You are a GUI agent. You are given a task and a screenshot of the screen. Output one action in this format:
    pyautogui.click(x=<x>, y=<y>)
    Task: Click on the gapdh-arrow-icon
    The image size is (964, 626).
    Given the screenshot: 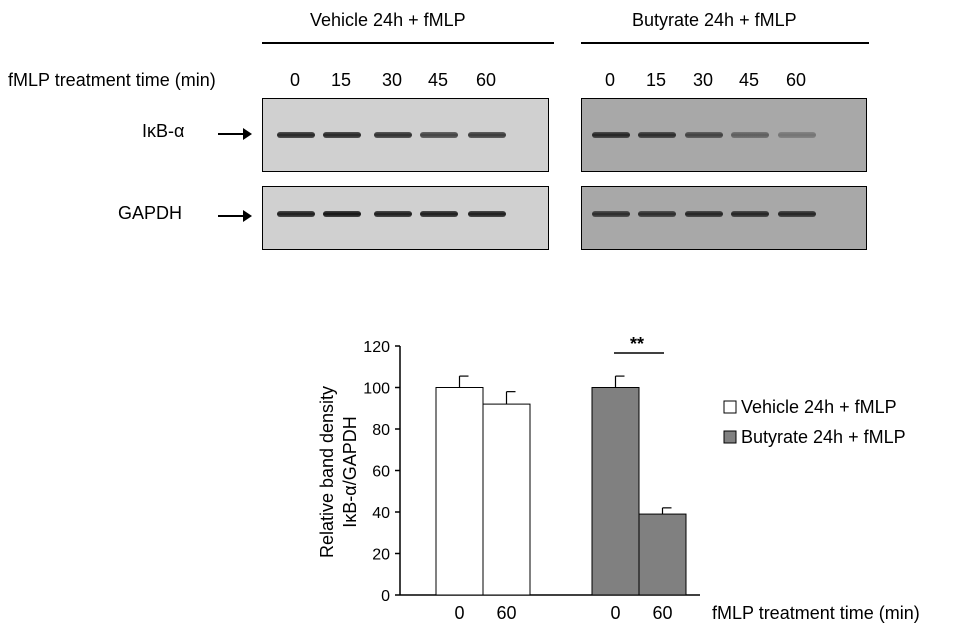 What is the action you would take?
    pyautogui.click(x=235, y=216)
    